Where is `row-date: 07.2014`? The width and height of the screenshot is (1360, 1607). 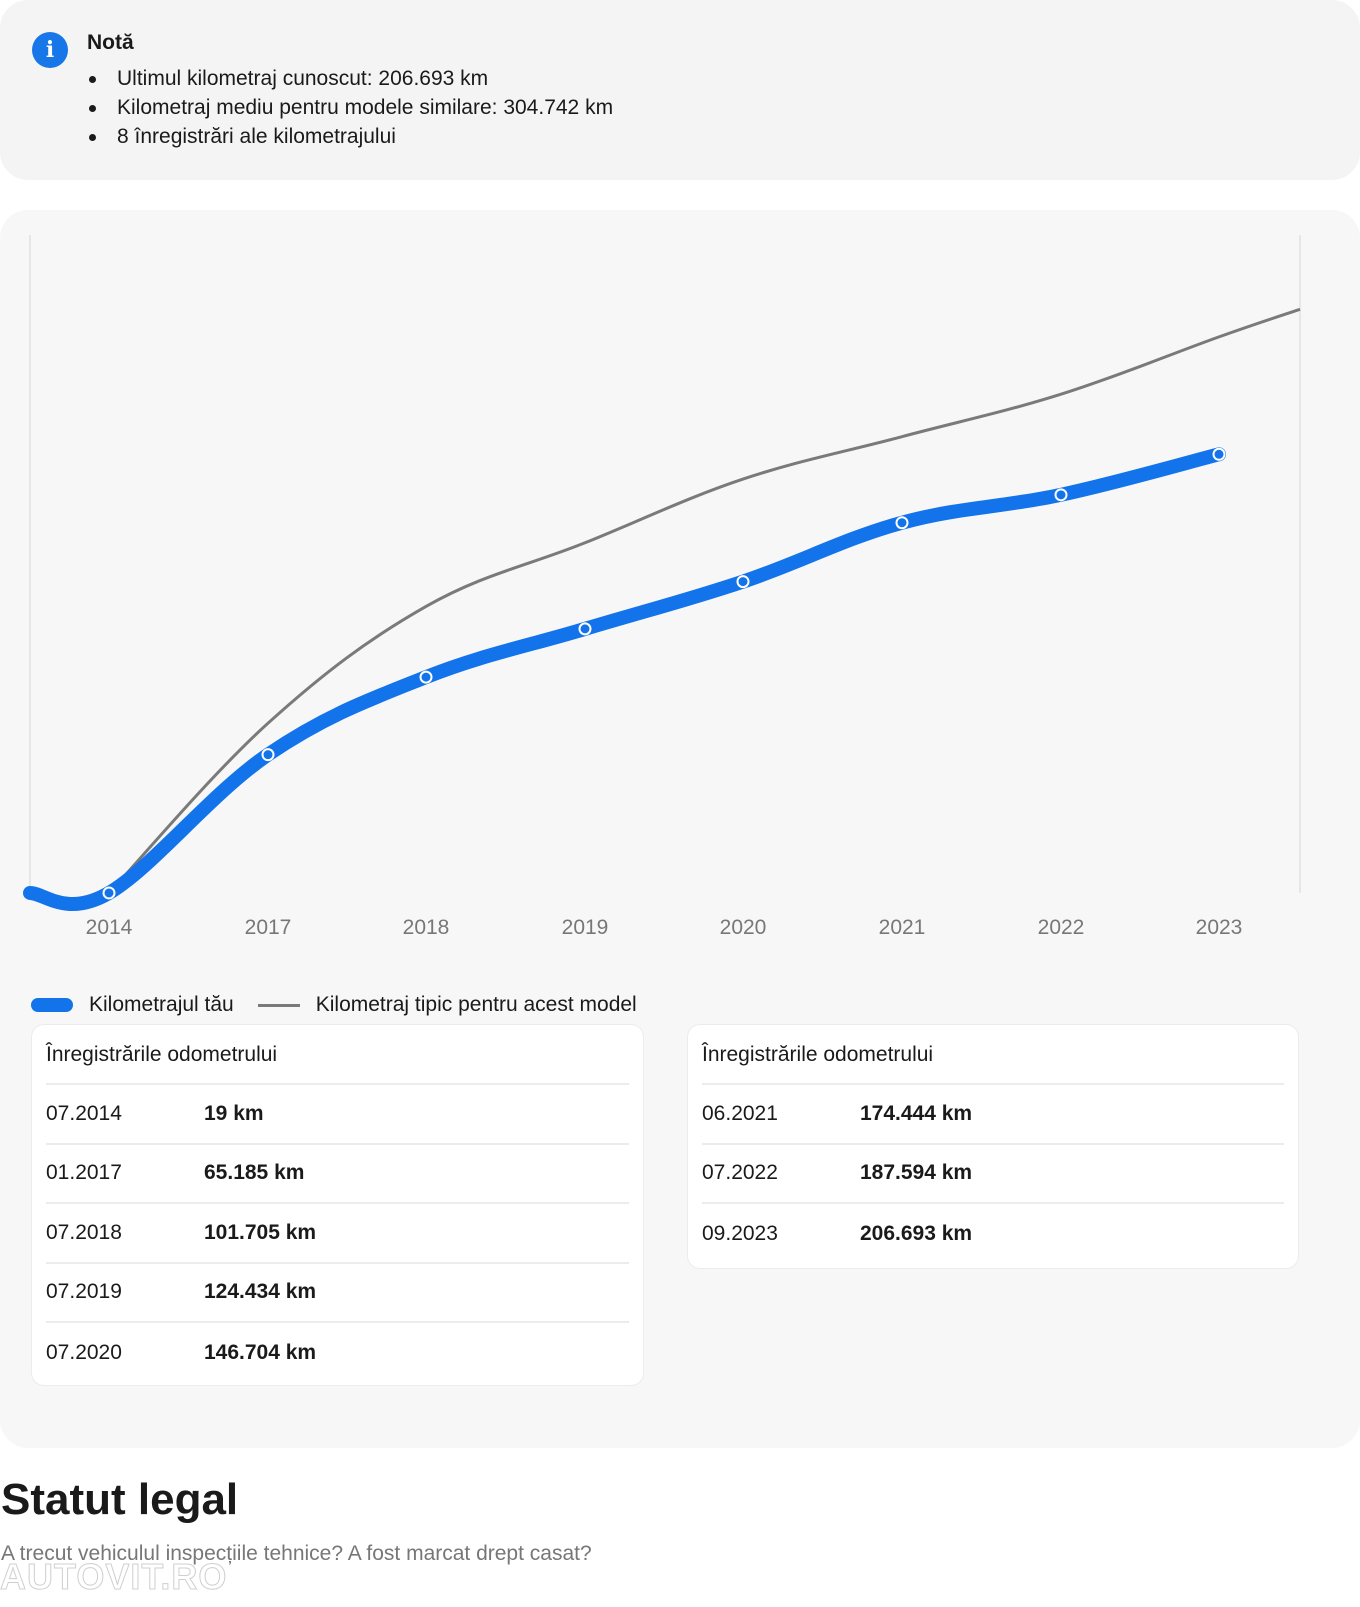
row-date: 07.2014 is located at coordinates (84, 1113).